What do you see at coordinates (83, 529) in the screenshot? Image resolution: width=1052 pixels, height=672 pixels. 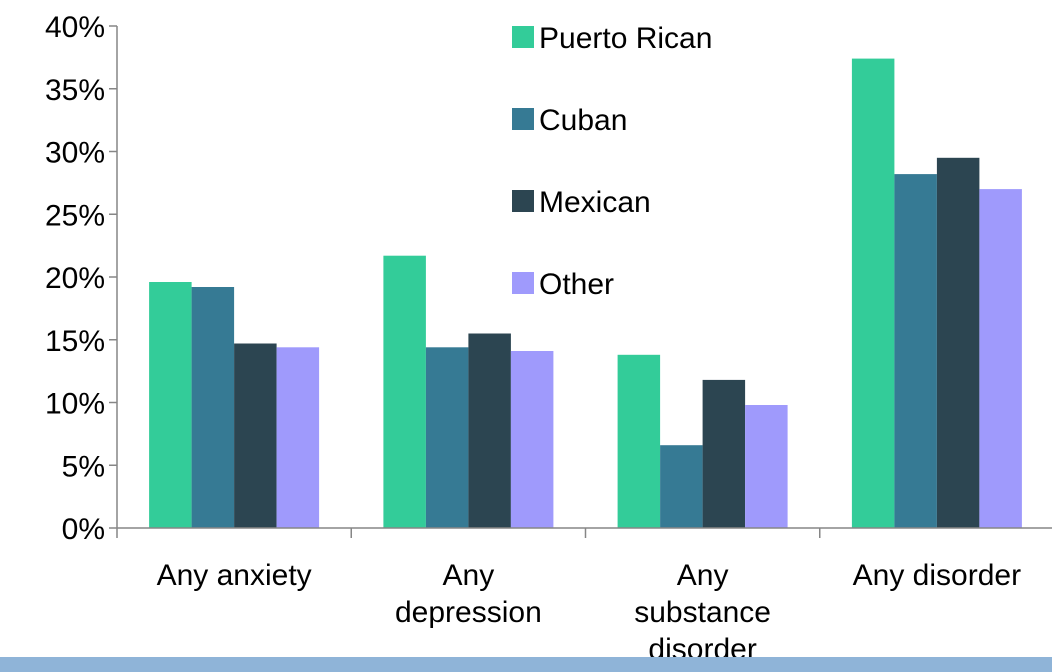 I see `y-tick-label: 0%` at bounding box center [83, 529].